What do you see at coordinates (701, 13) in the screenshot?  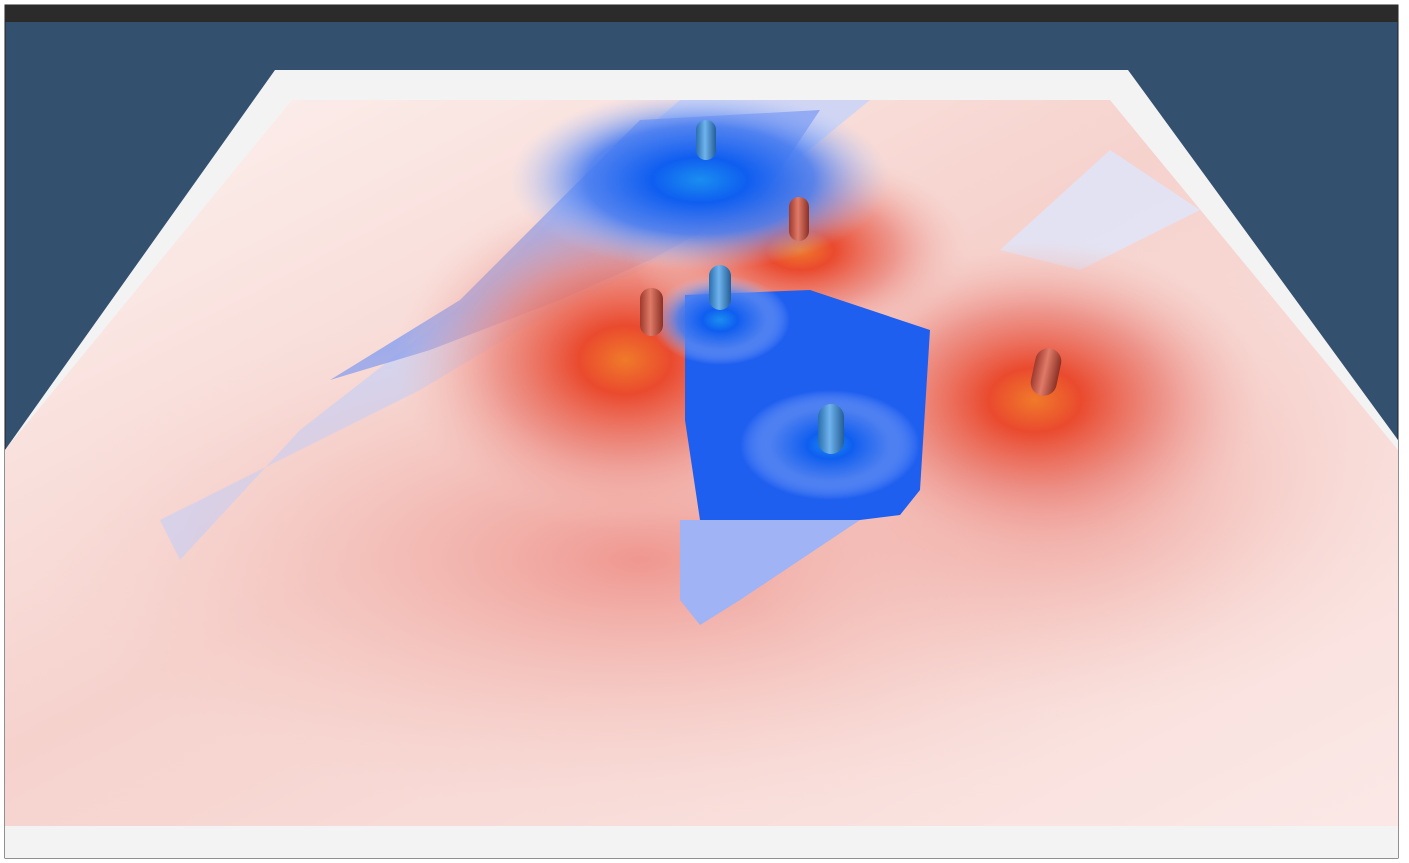 I see `top-bar` at bounding box center [701, 13].